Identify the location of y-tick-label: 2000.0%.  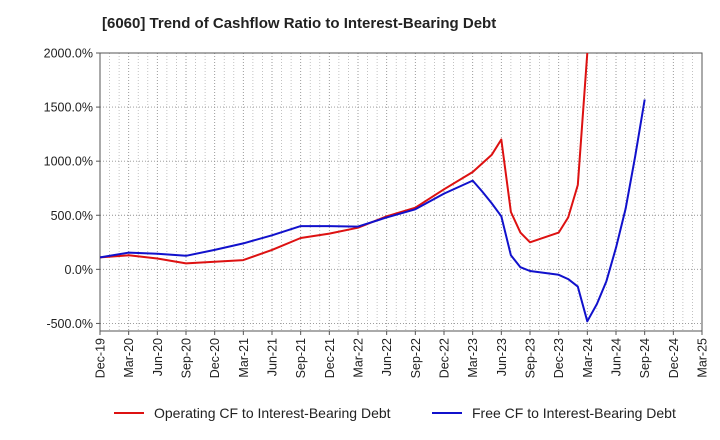
(68, 54).